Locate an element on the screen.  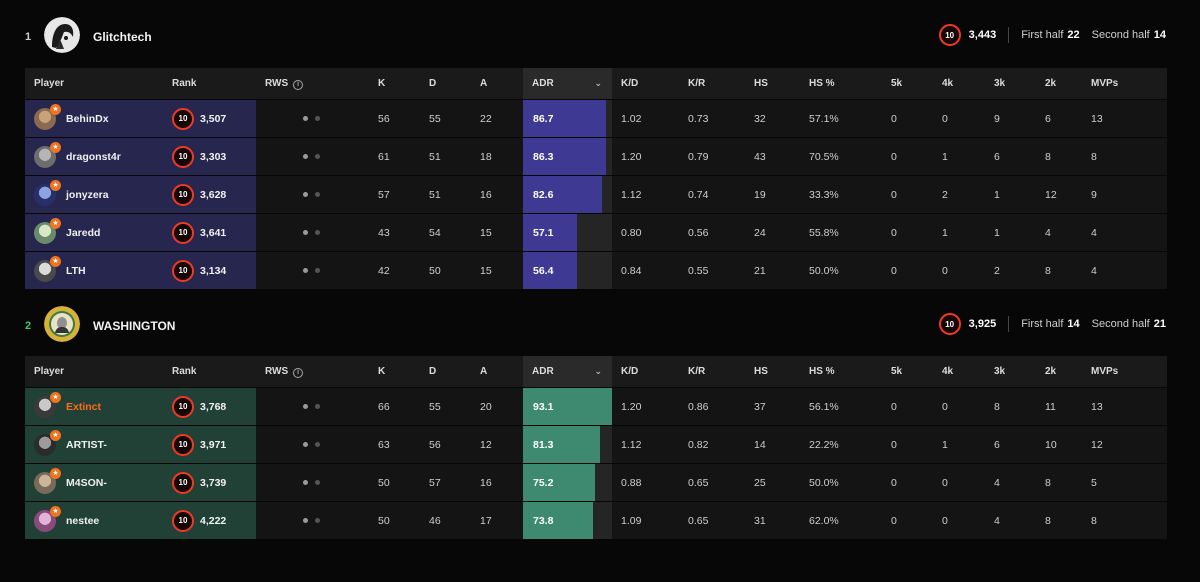
player-name: Extinct is located at coordinates (84, 406).